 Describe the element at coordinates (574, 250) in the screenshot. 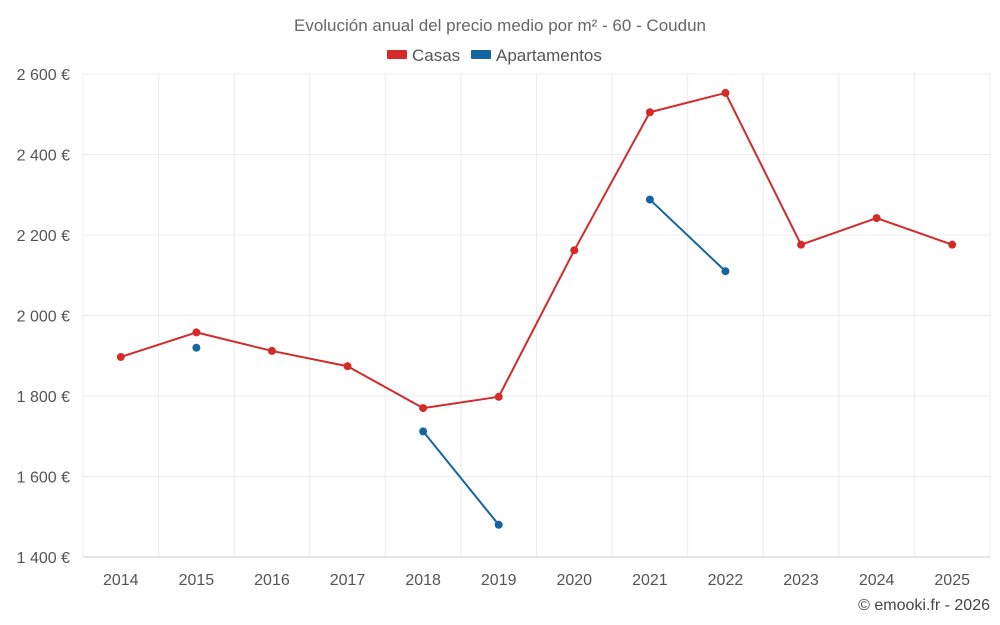

I see `data-point-casas-2020` at that location.